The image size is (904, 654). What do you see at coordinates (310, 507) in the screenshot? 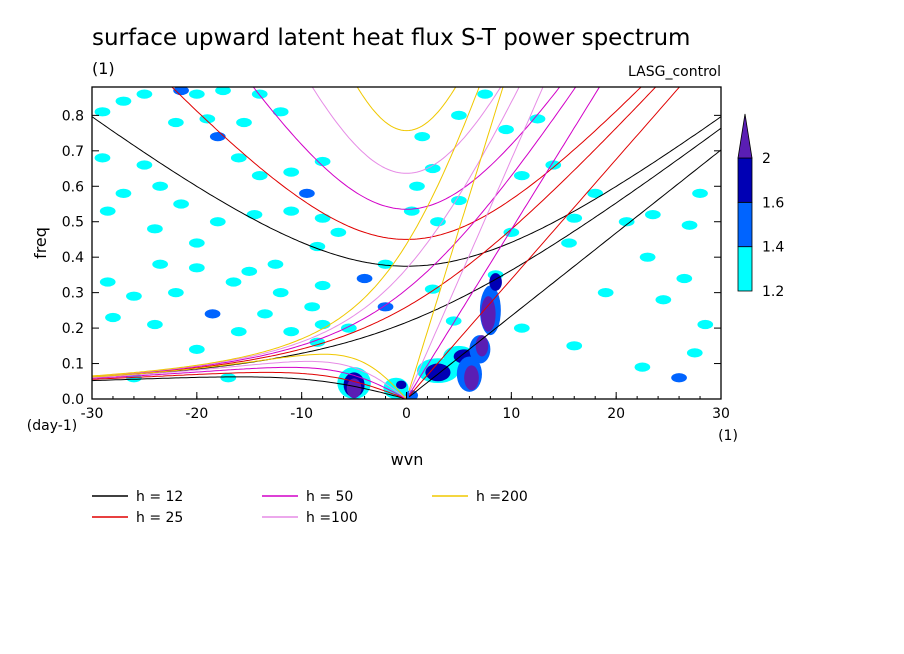
I see `legend: h = 12 h = 25 h = 50 h =100 h =200` at bounding box center [310, 507].